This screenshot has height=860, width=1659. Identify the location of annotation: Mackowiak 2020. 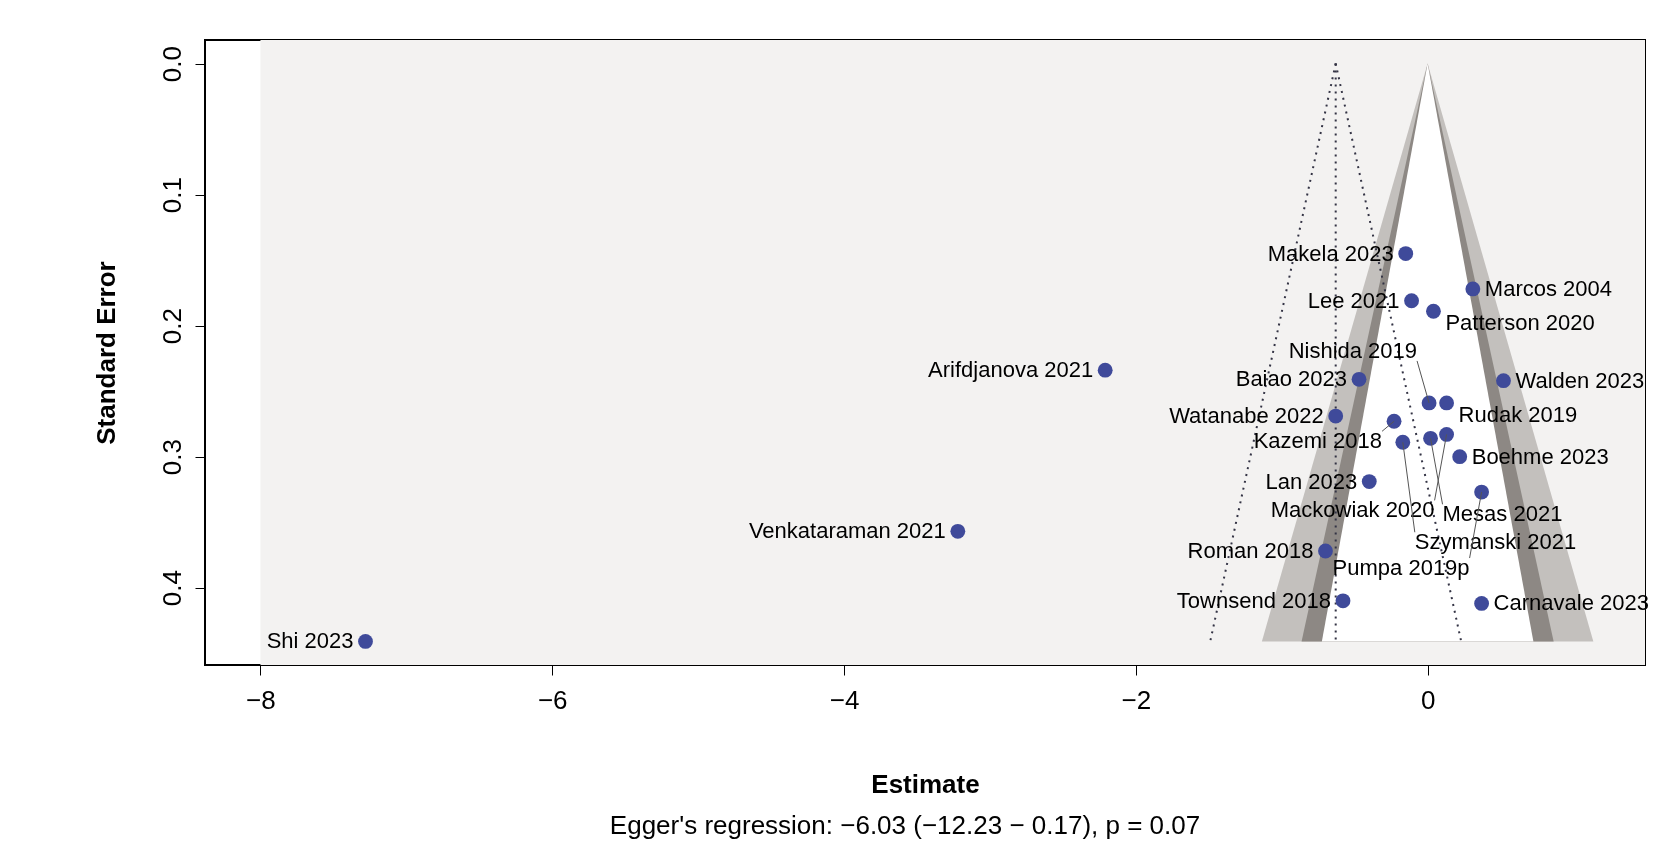
(1352, 510).